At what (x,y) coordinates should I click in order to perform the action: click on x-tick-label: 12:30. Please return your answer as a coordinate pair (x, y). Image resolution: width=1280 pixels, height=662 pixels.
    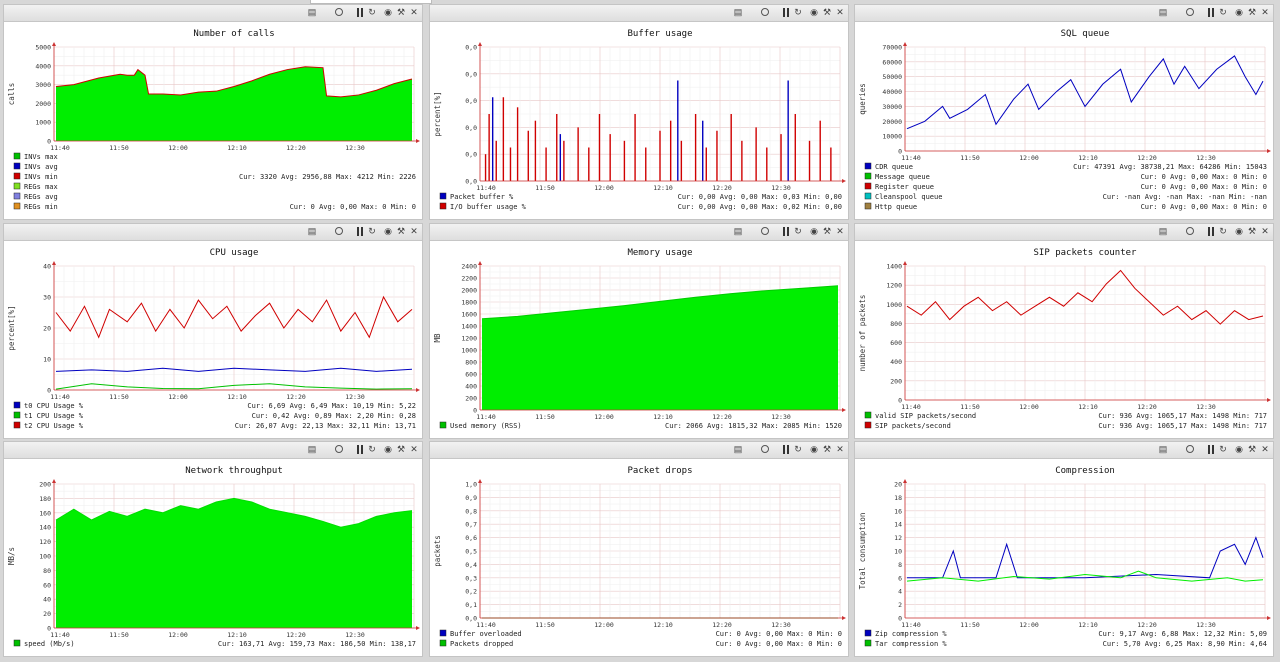
    Looking at the image, I should click on (781, 625).